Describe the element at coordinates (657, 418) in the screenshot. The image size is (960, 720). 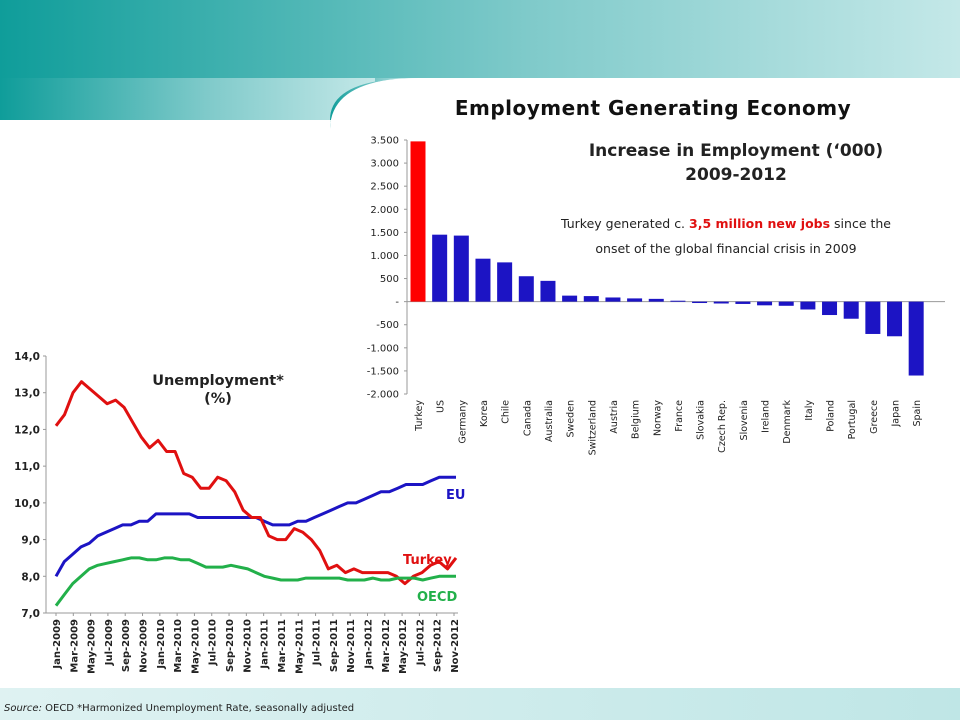
I see `bar-category-label: Norway` at that location.